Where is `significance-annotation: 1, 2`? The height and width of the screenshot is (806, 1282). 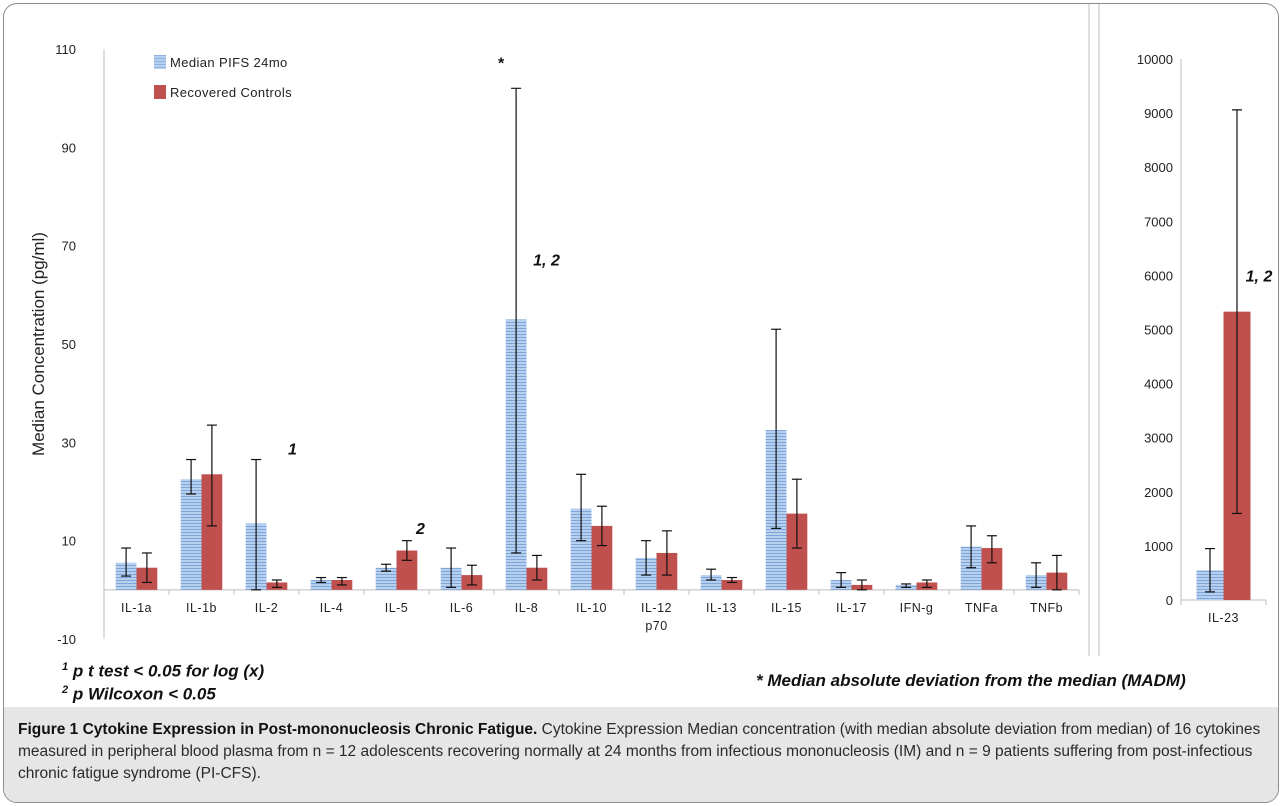
significance-annotation: 1, 2 is located at coordinates (546, 260).